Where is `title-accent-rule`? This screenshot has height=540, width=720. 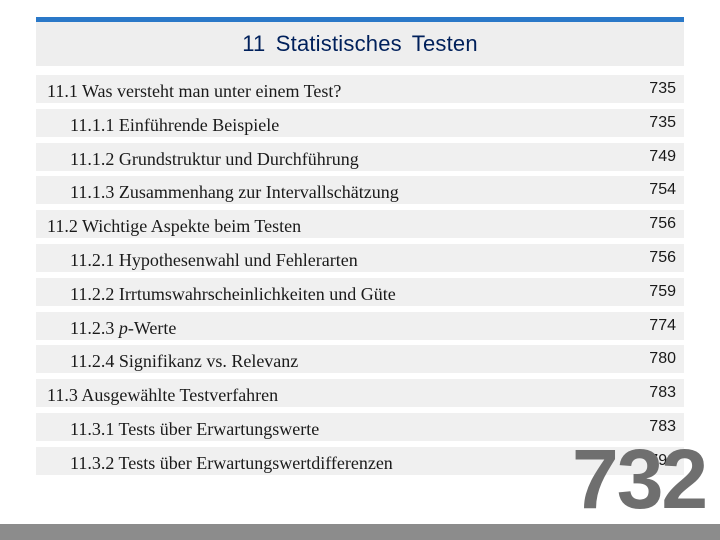 title-accent-rule is located at coordinates (360, 19).